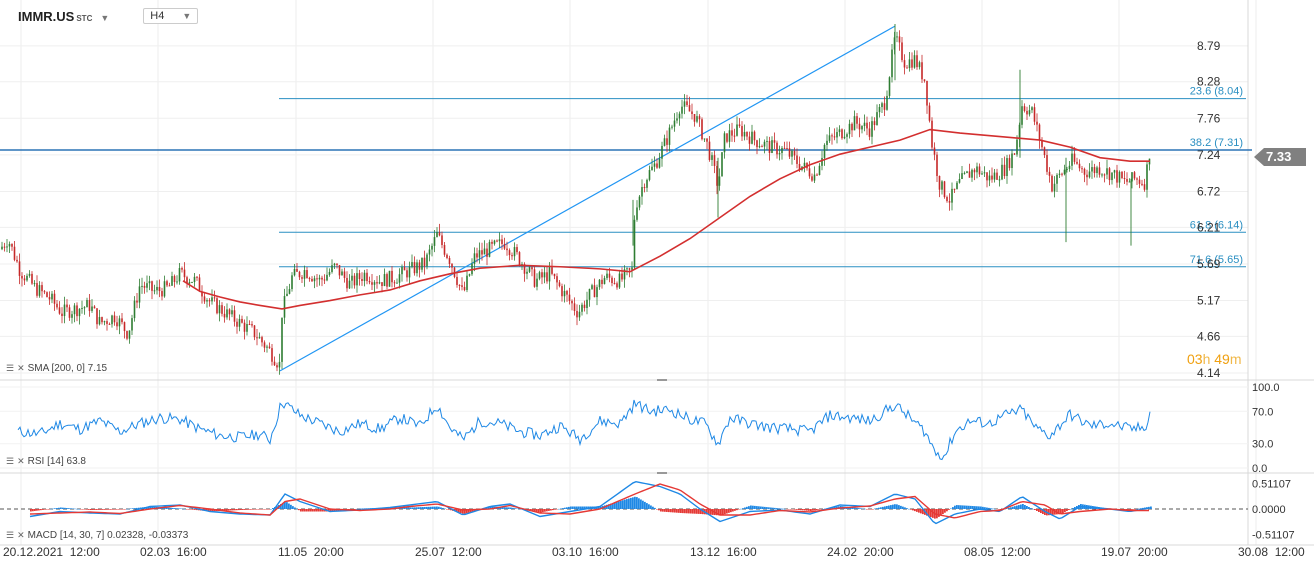 This screenshot has height=569, width=1314. What do you see at coordinates (1262, 412) in the screenshot?
I see `rsi-axis-label: 70.0` at bounding box center [1262, 412].